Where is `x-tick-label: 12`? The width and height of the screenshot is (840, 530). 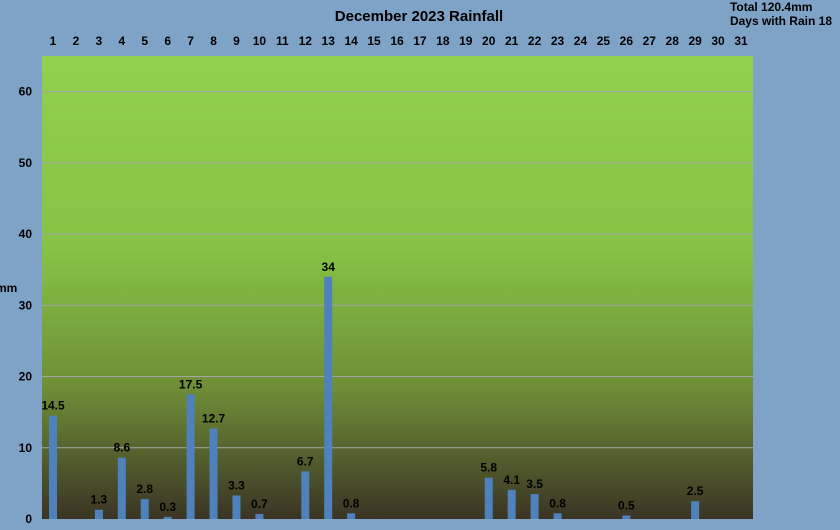
x-tick-label: 12 is located at coordinates (306, 41).